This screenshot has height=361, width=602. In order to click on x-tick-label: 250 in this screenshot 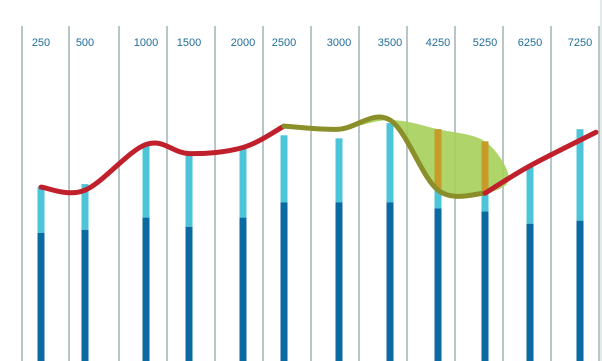, I will do `click(41, 43)`.